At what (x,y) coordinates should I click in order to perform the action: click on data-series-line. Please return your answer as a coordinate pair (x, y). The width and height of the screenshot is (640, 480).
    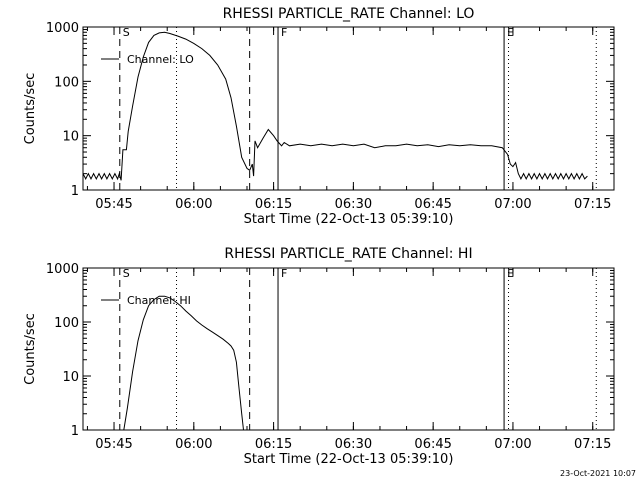
    Looking at the image, I should click on (183, 363).